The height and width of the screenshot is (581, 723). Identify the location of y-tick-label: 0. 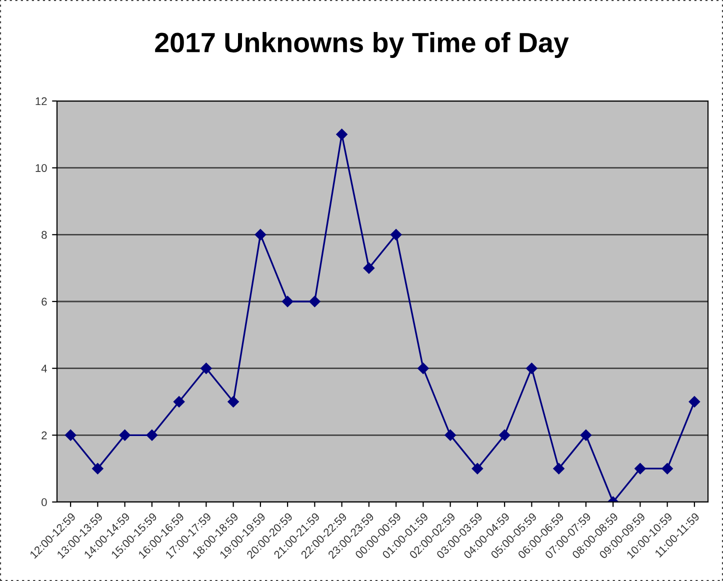
(44, 502).